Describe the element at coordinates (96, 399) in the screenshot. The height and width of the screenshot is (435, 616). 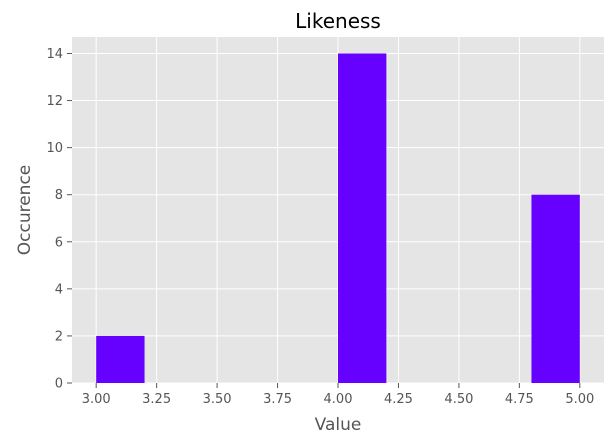
I see `x-tick-label: 3.00` at that location.